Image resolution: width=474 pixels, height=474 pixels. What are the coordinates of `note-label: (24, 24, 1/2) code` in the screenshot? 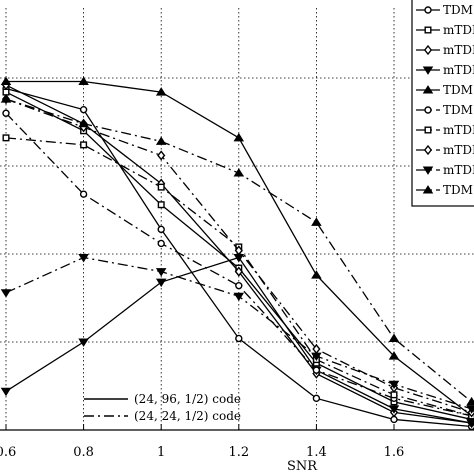 It's located at (187, 416).